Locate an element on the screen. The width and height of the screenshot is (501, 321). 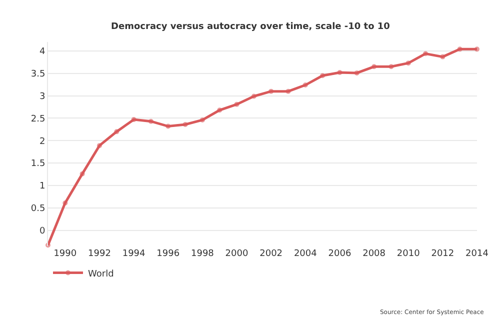
x-tick-label: 1990 is located at coordinates (65, 254).